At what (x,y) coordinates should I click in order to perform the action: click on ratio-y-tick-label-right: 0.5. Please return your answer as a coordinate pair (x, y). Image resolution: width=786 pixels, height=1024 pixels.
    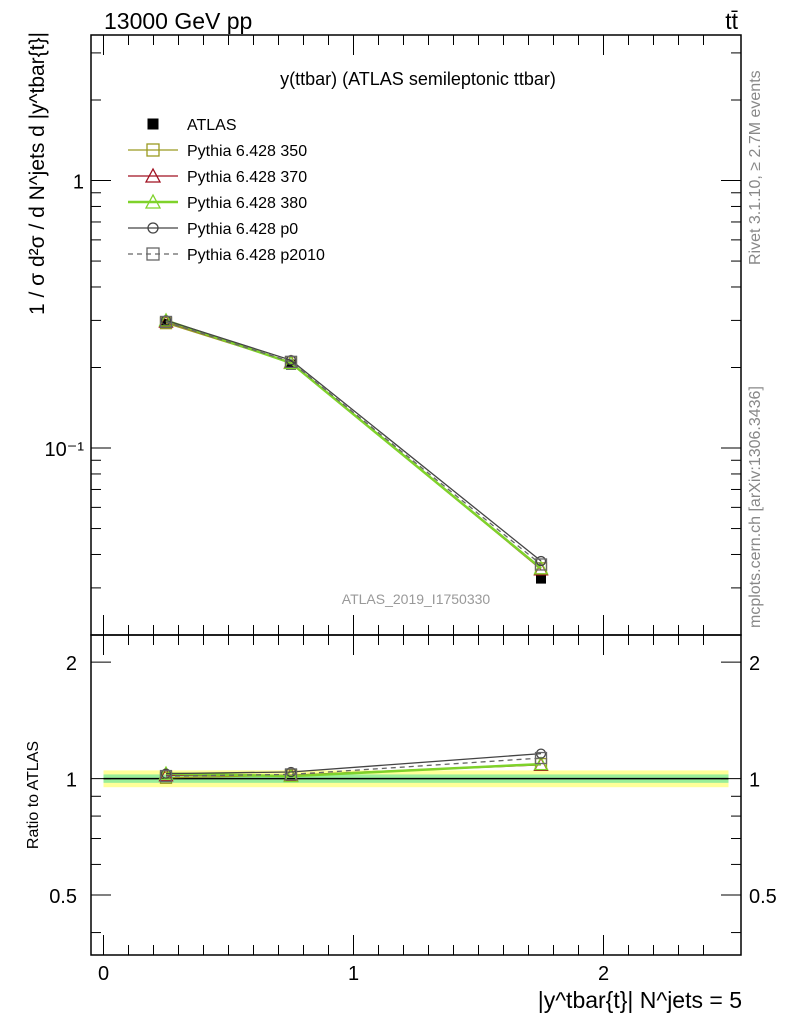
    Looking at the image, I should click on (763, 897).